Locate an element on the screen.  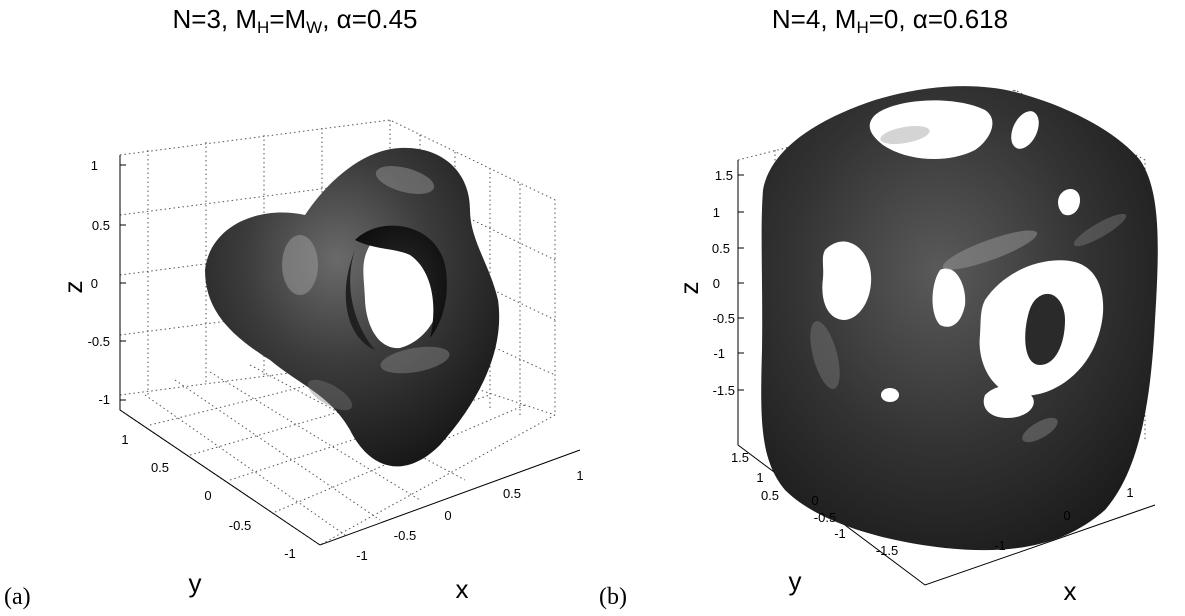
y-tick-label: -1.5 is located at coordinates (887, 550).